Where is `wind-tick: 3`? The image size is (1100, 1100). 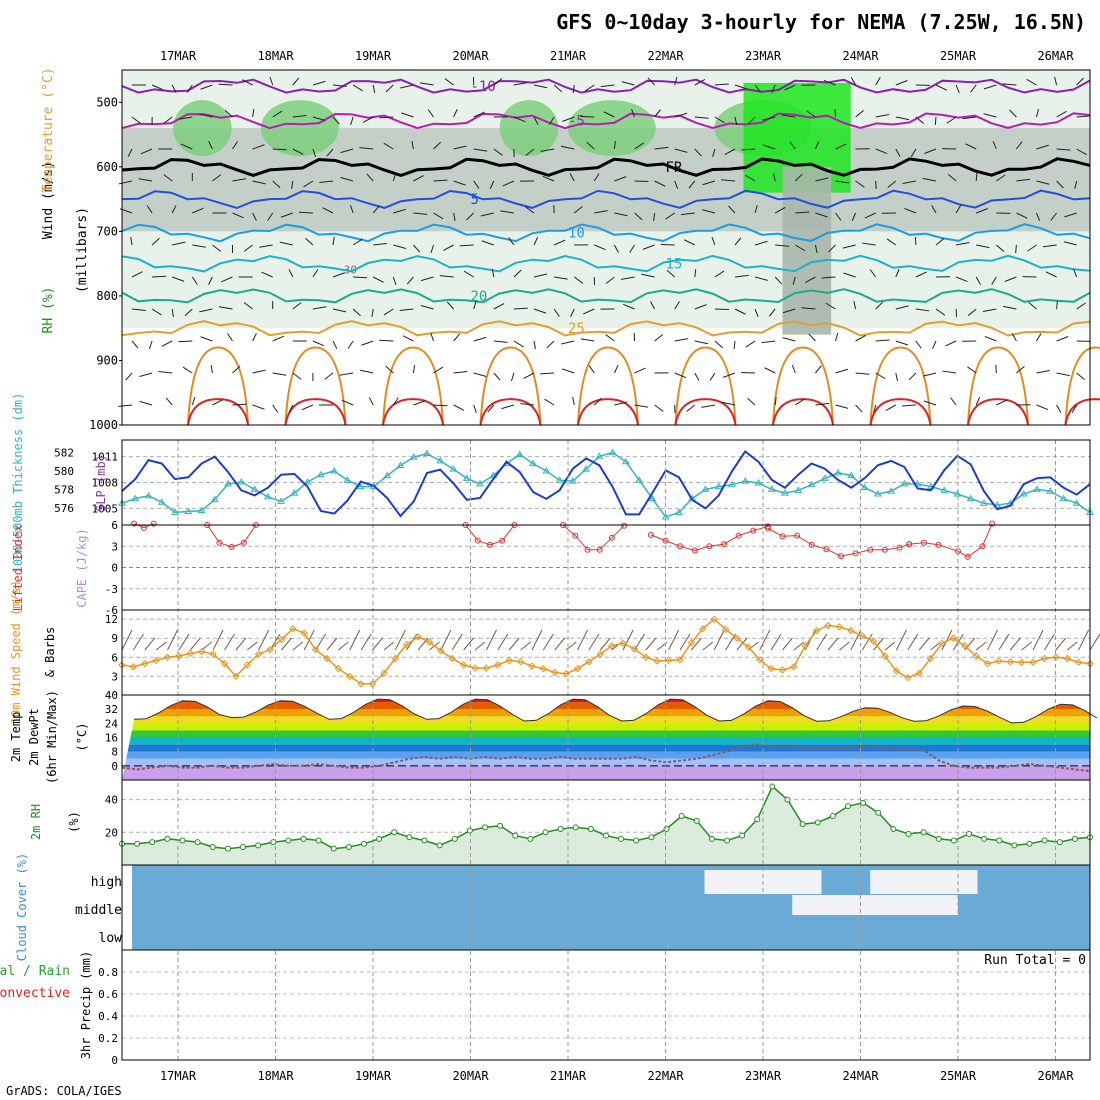
wind-tick: 3 is located at coordinates (114, 676).